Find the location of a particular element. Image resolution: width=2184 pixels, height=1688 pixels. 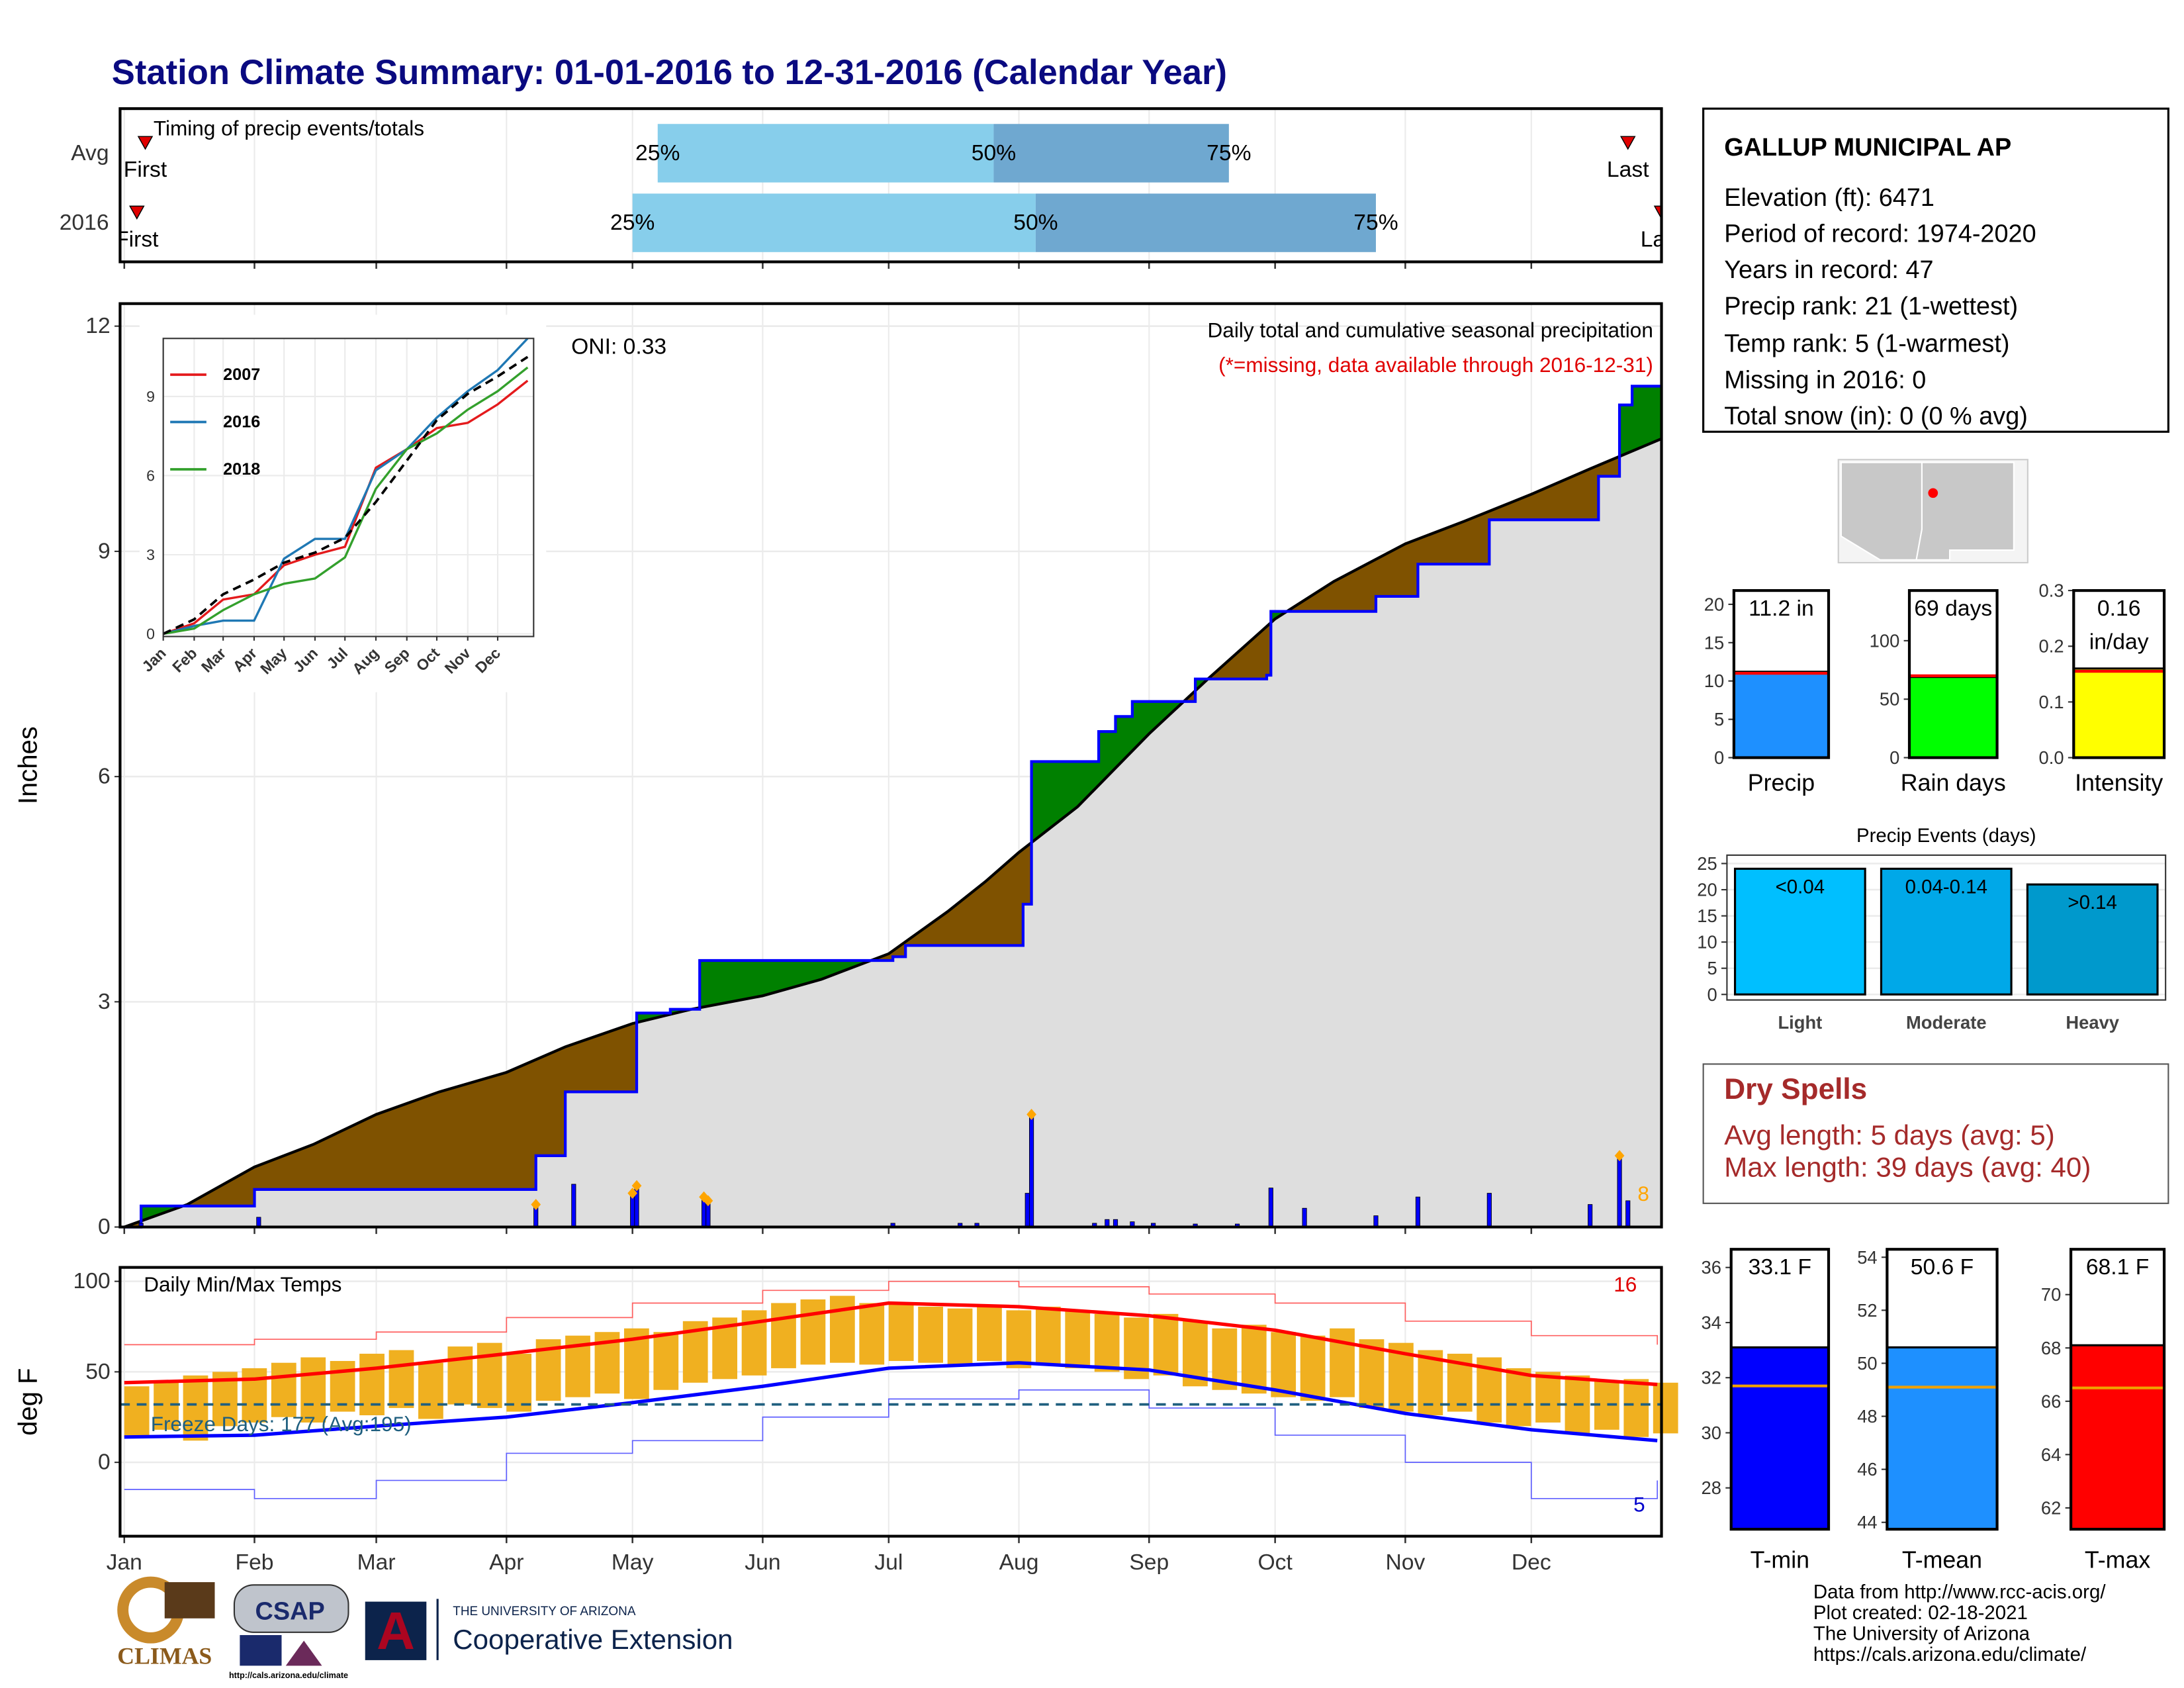

value-label: 69 days is located at coordinates (1954, 609).